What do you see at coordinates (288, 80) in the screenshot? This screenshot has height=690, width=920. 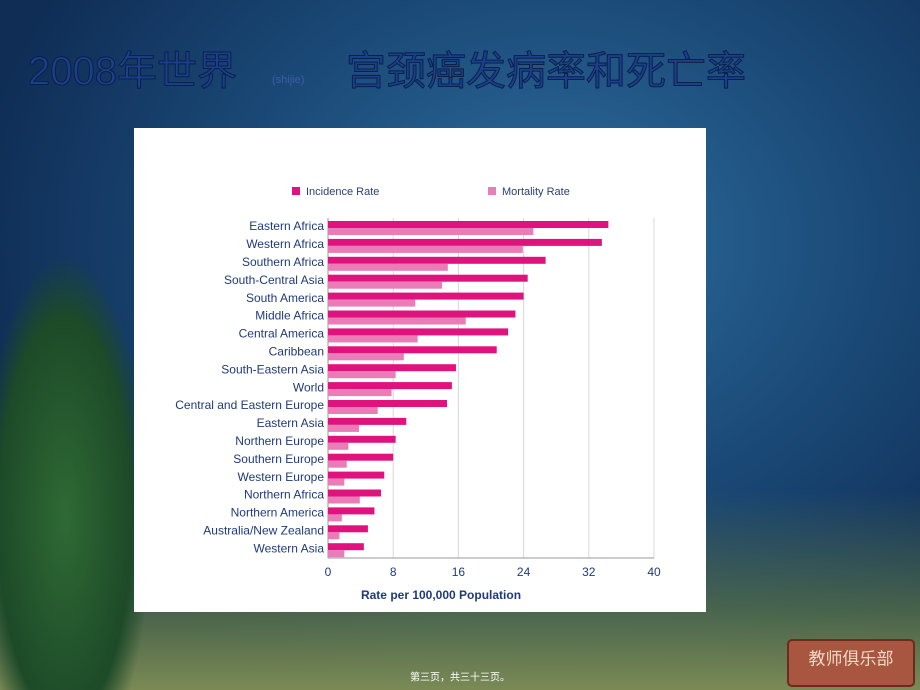 I see `title-note: (shijie)` at bounding box center [288, 80].